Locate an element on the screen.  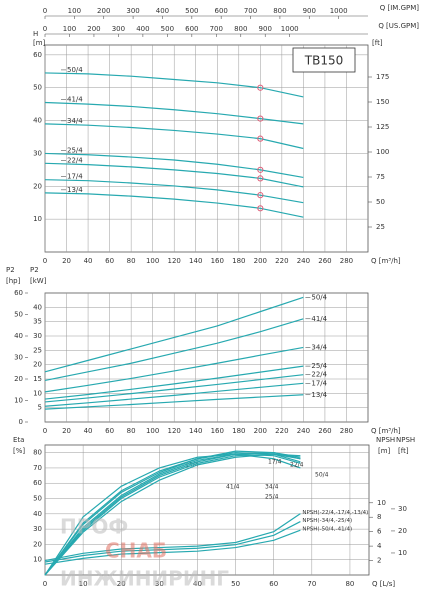
y2-axis-unit: [ft] is located at coordinates (377, 43).